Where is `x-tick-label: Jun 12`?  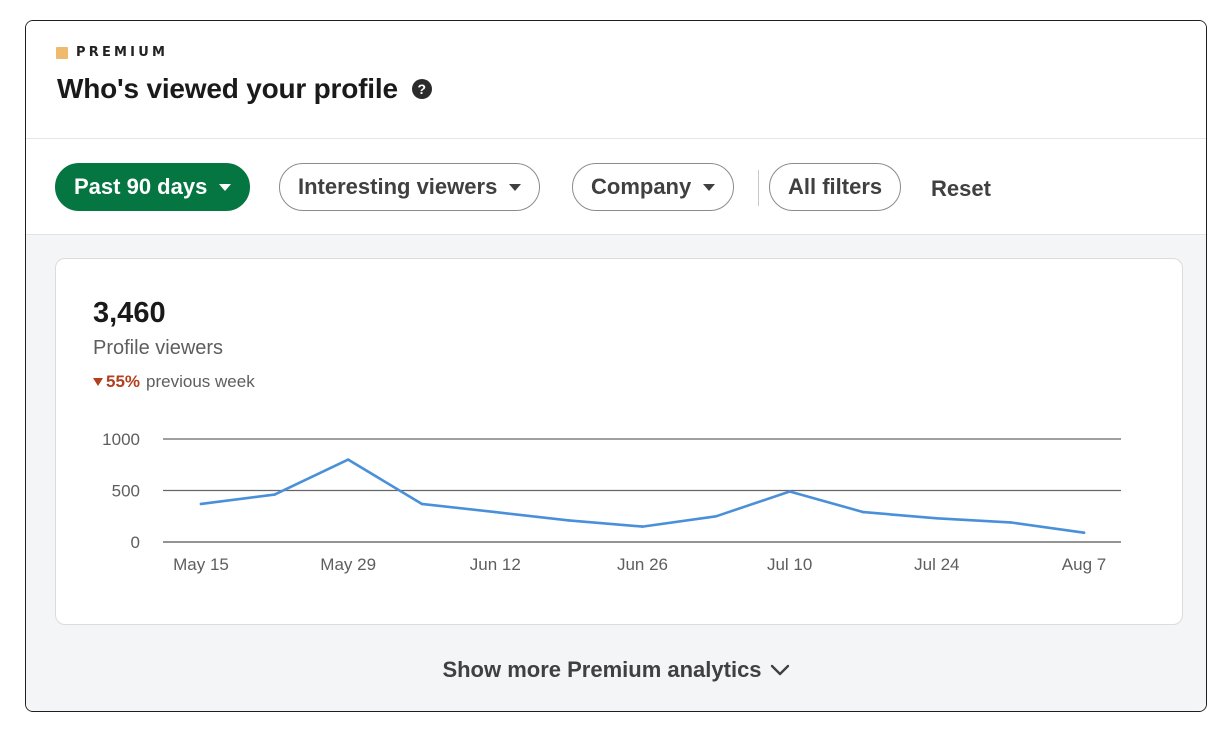
x-tick-label: Jun 12 is located at coordinates (495, 564).